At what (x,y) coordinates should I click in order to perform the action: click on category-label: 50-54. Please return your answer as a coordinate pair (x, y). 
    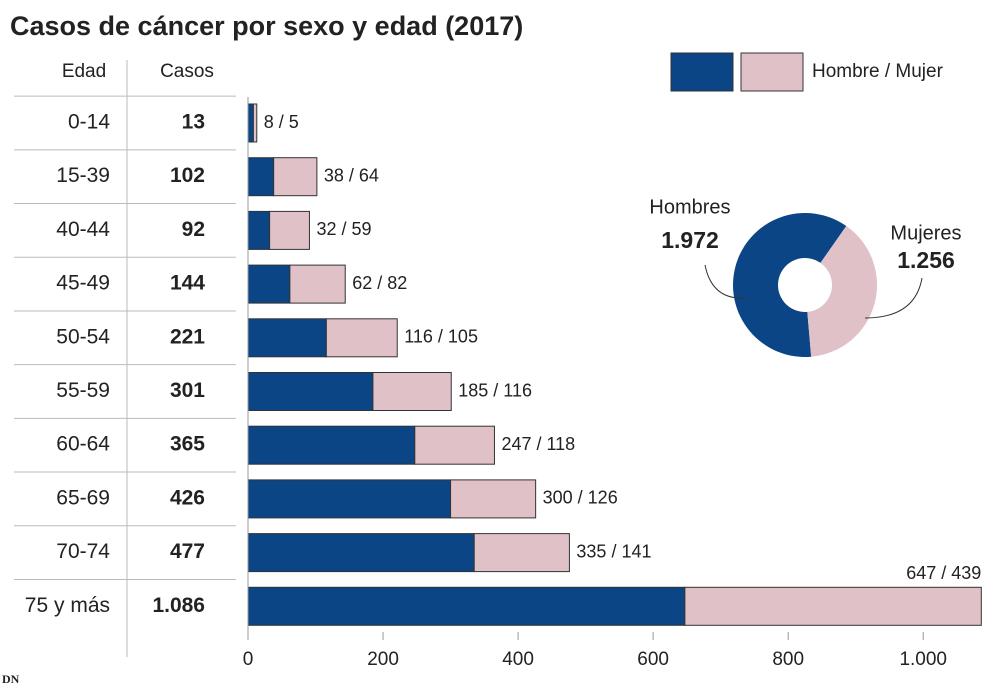
    Looking at the image, I should click on (83, 336).